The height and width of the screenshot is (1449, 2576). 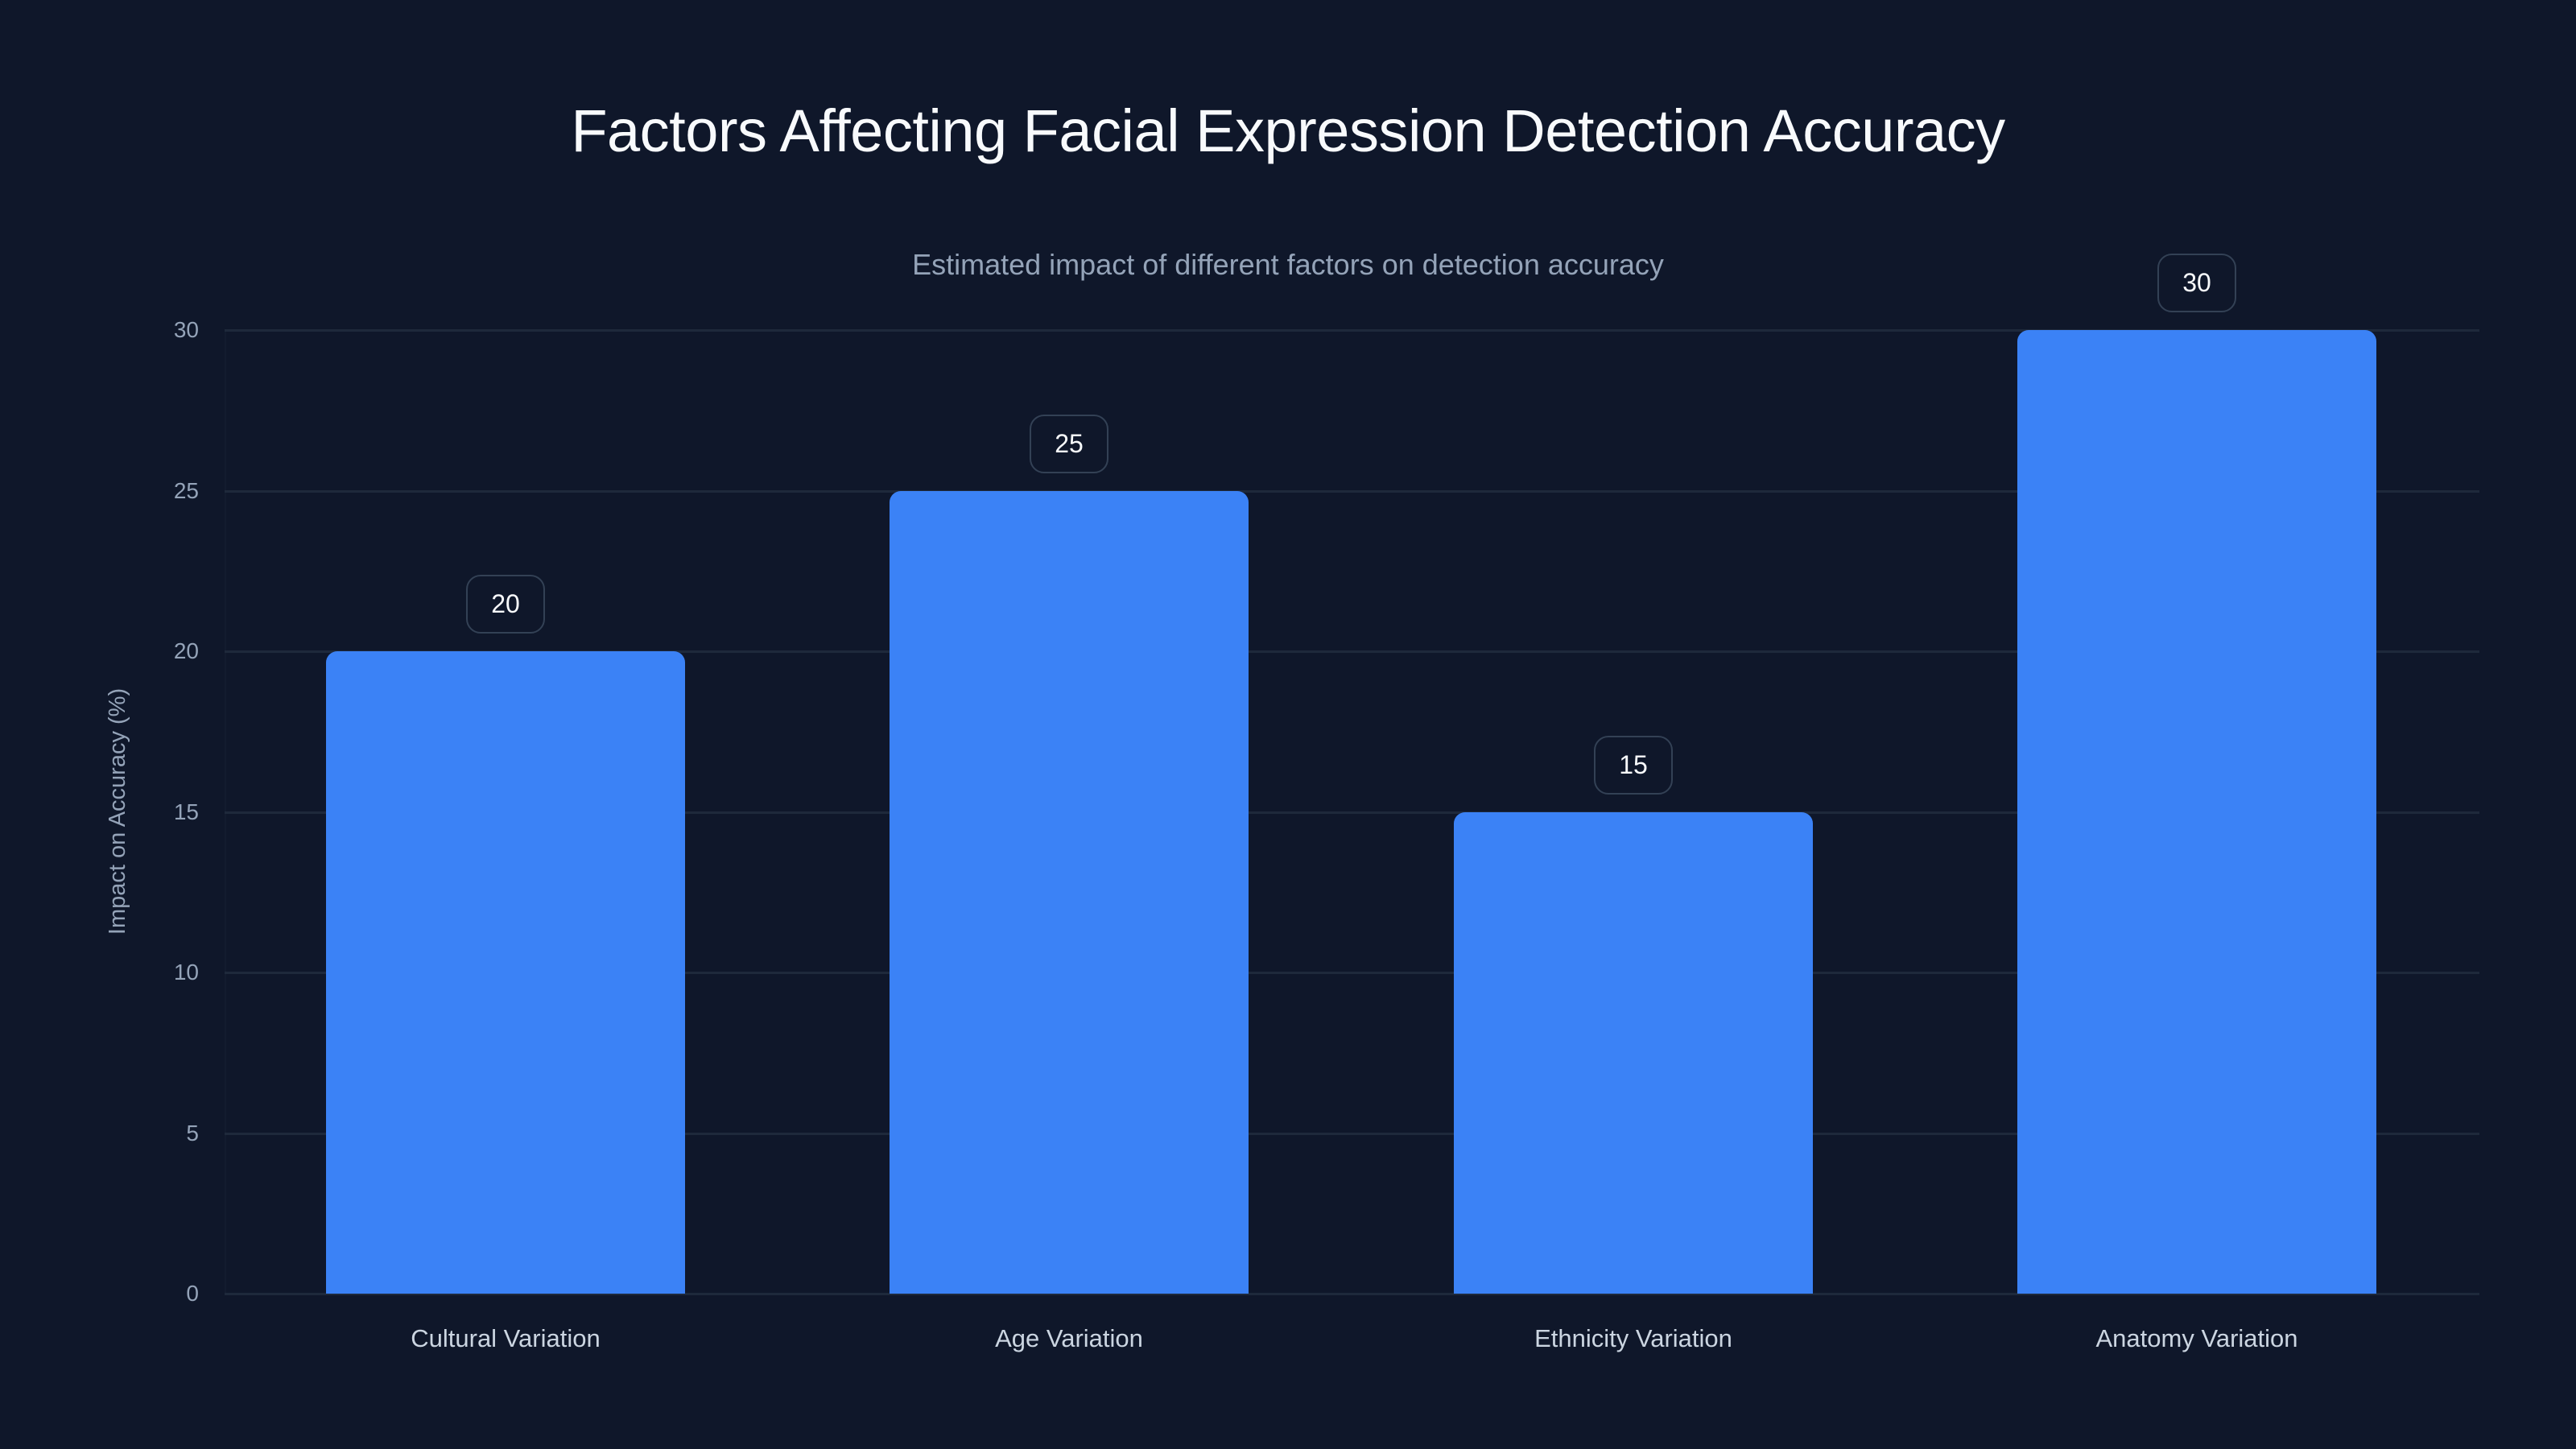 What do you see at coordinates (186, 650) in the screenshot?
I see `y-tick-20: 20` at bounding box center [186, 650].